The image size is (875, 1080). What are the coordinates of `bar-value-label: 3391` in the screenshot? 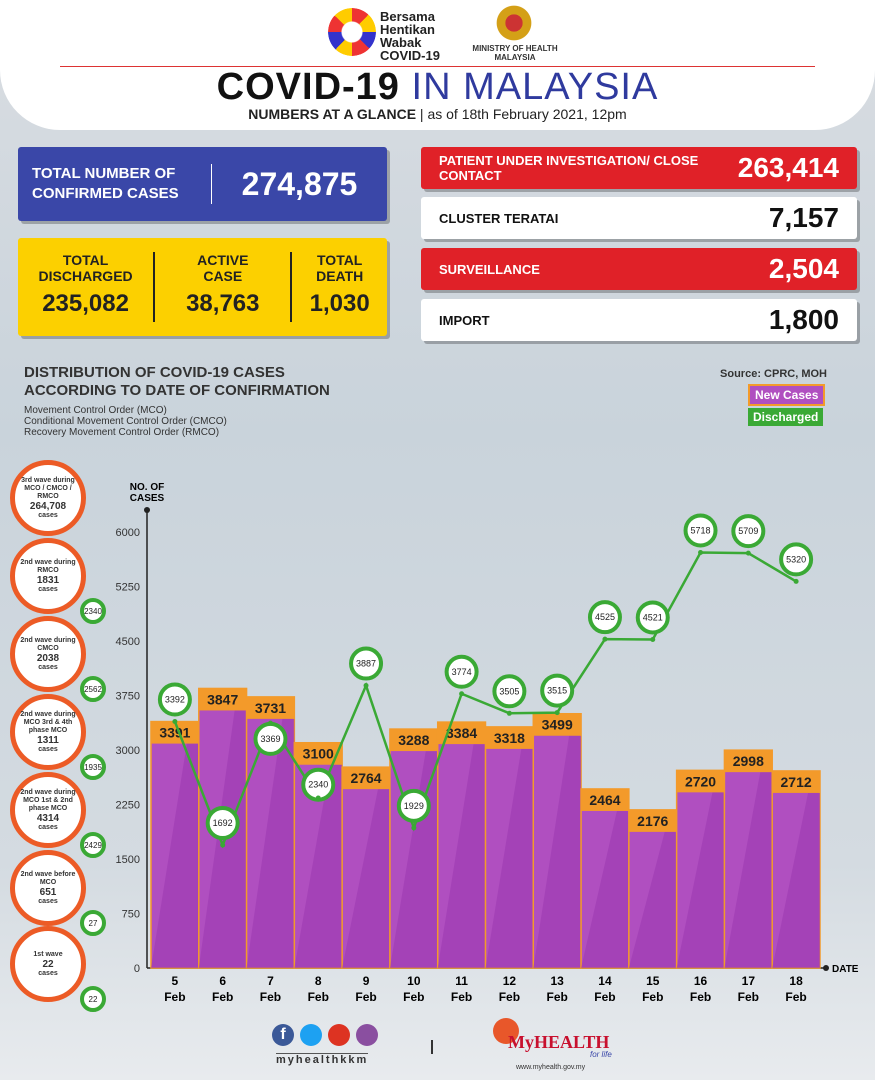 It's located at (174, 733).